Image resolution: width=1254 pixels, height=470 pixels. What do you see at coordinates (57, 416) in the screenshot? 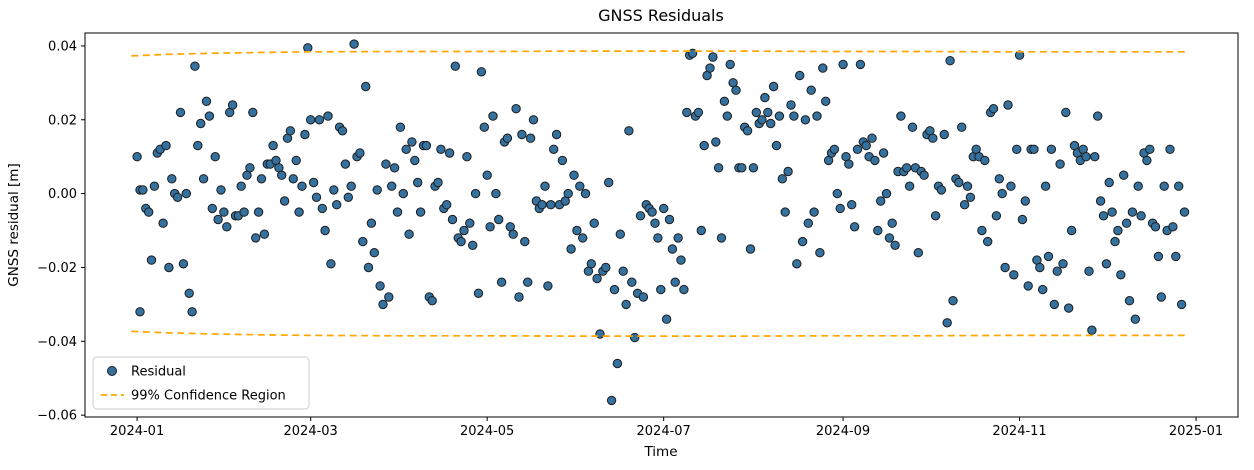
I see `y-tick-label: −0.06` at bounding box center [57, 416].